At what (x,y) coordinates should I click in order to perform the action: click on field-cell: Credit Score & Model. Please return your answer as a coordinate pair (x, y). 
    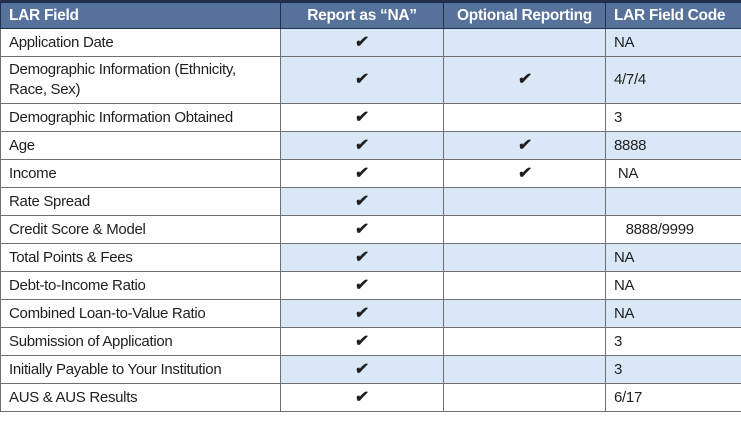
    Looking at the image, I should click on (140, 229).